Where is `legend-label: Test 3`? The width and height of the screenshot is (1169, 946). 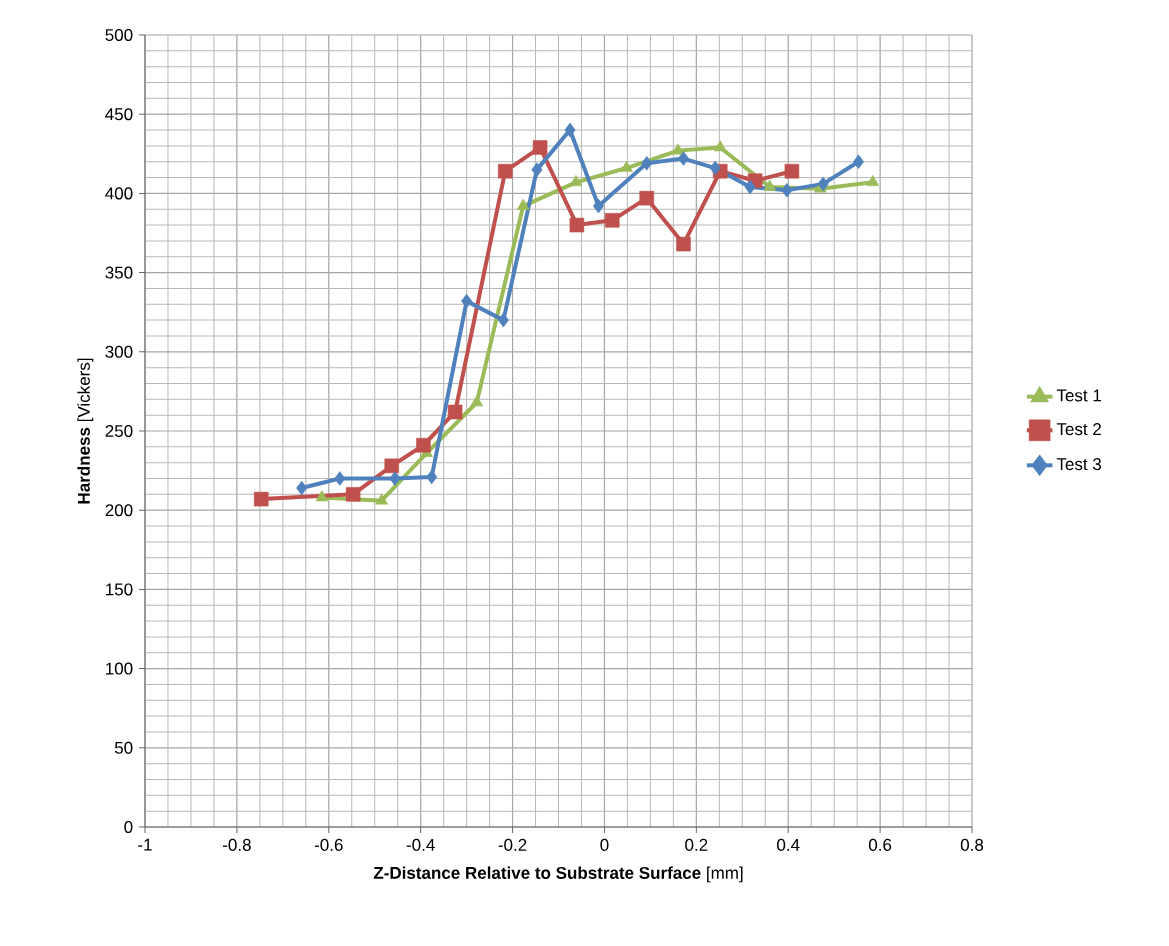
legend-label: Test 3 is located at coordinates (1079, 464).